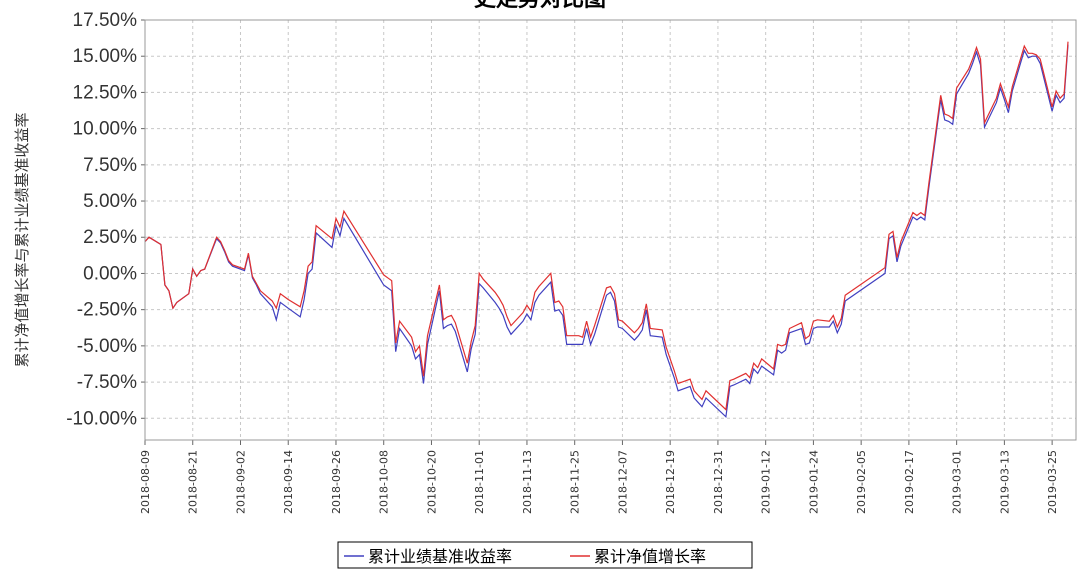 Image resolution: width=1082 pixels, height=572 pixels. I want to click on x-tick-label: 2019-02-05, so click(861, 482).